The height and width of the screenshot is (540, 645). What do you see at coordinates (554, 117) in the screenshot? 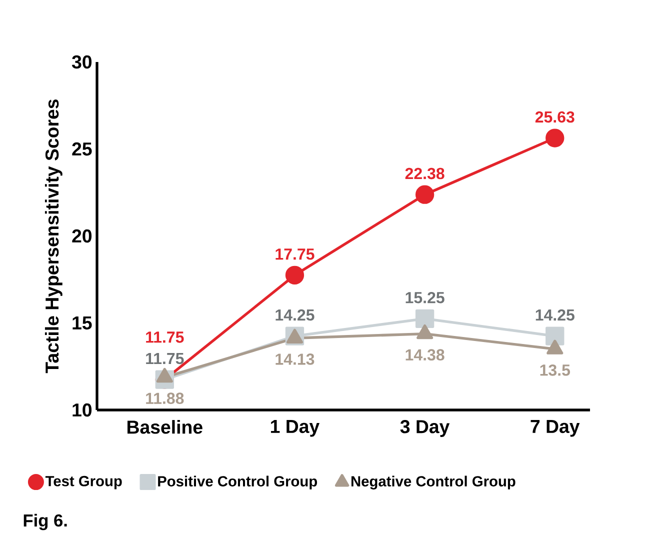
I see `data-label: 25.63` at bounding box center [554, 117].